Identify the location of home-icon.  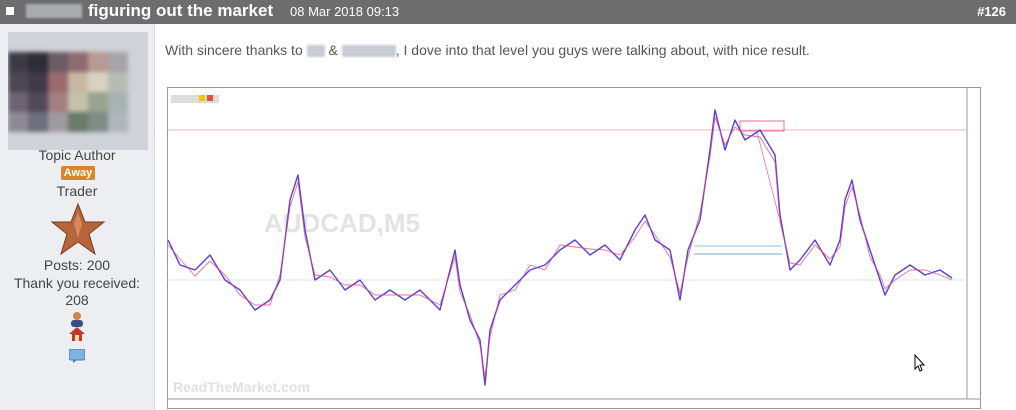
(77, 334).